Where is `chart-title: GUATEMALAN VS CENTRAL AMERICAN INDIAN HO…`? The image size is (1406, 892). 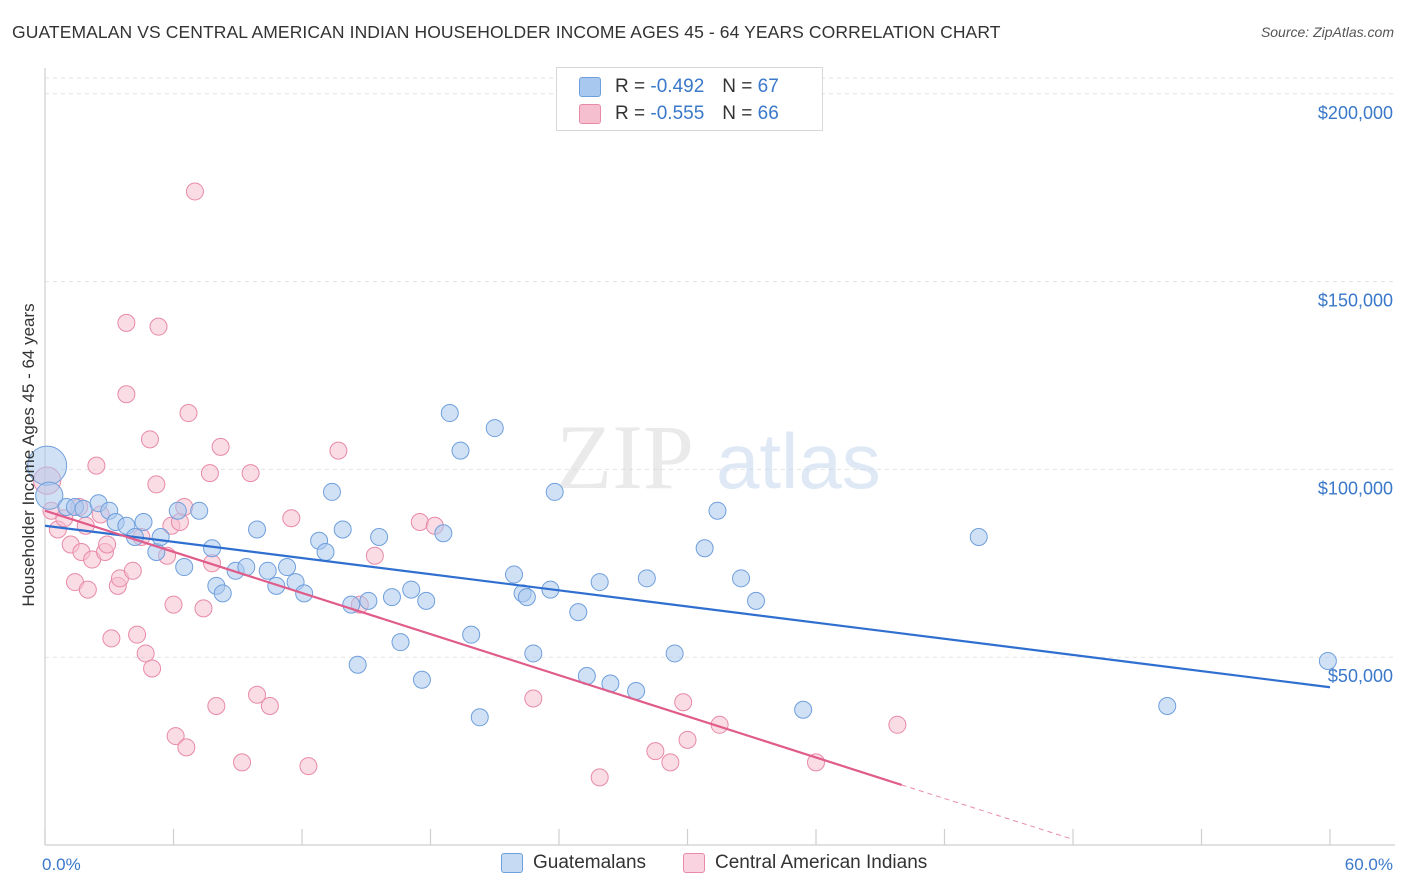
chart-title: GUATEMALAN VS CENTRAL AMERICAN INDIAN HO… is located at coordinates (506, 32).